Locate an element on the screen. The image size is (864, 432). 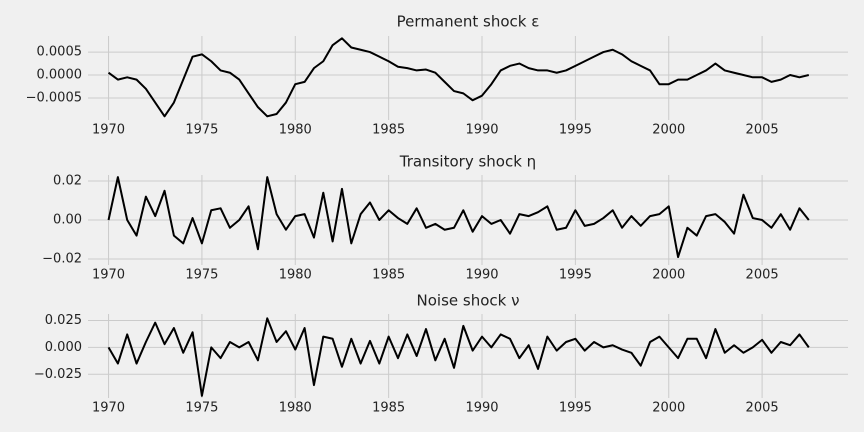
chart-title: Transitory shock η is located at coordinates (467, 162).